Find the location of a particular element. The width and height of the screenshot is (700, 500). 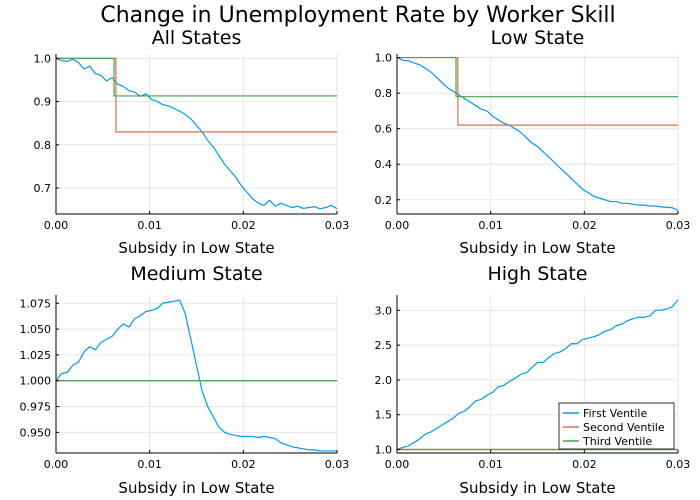

medium-state-title: Medium State is located at coordinates (196, 274).